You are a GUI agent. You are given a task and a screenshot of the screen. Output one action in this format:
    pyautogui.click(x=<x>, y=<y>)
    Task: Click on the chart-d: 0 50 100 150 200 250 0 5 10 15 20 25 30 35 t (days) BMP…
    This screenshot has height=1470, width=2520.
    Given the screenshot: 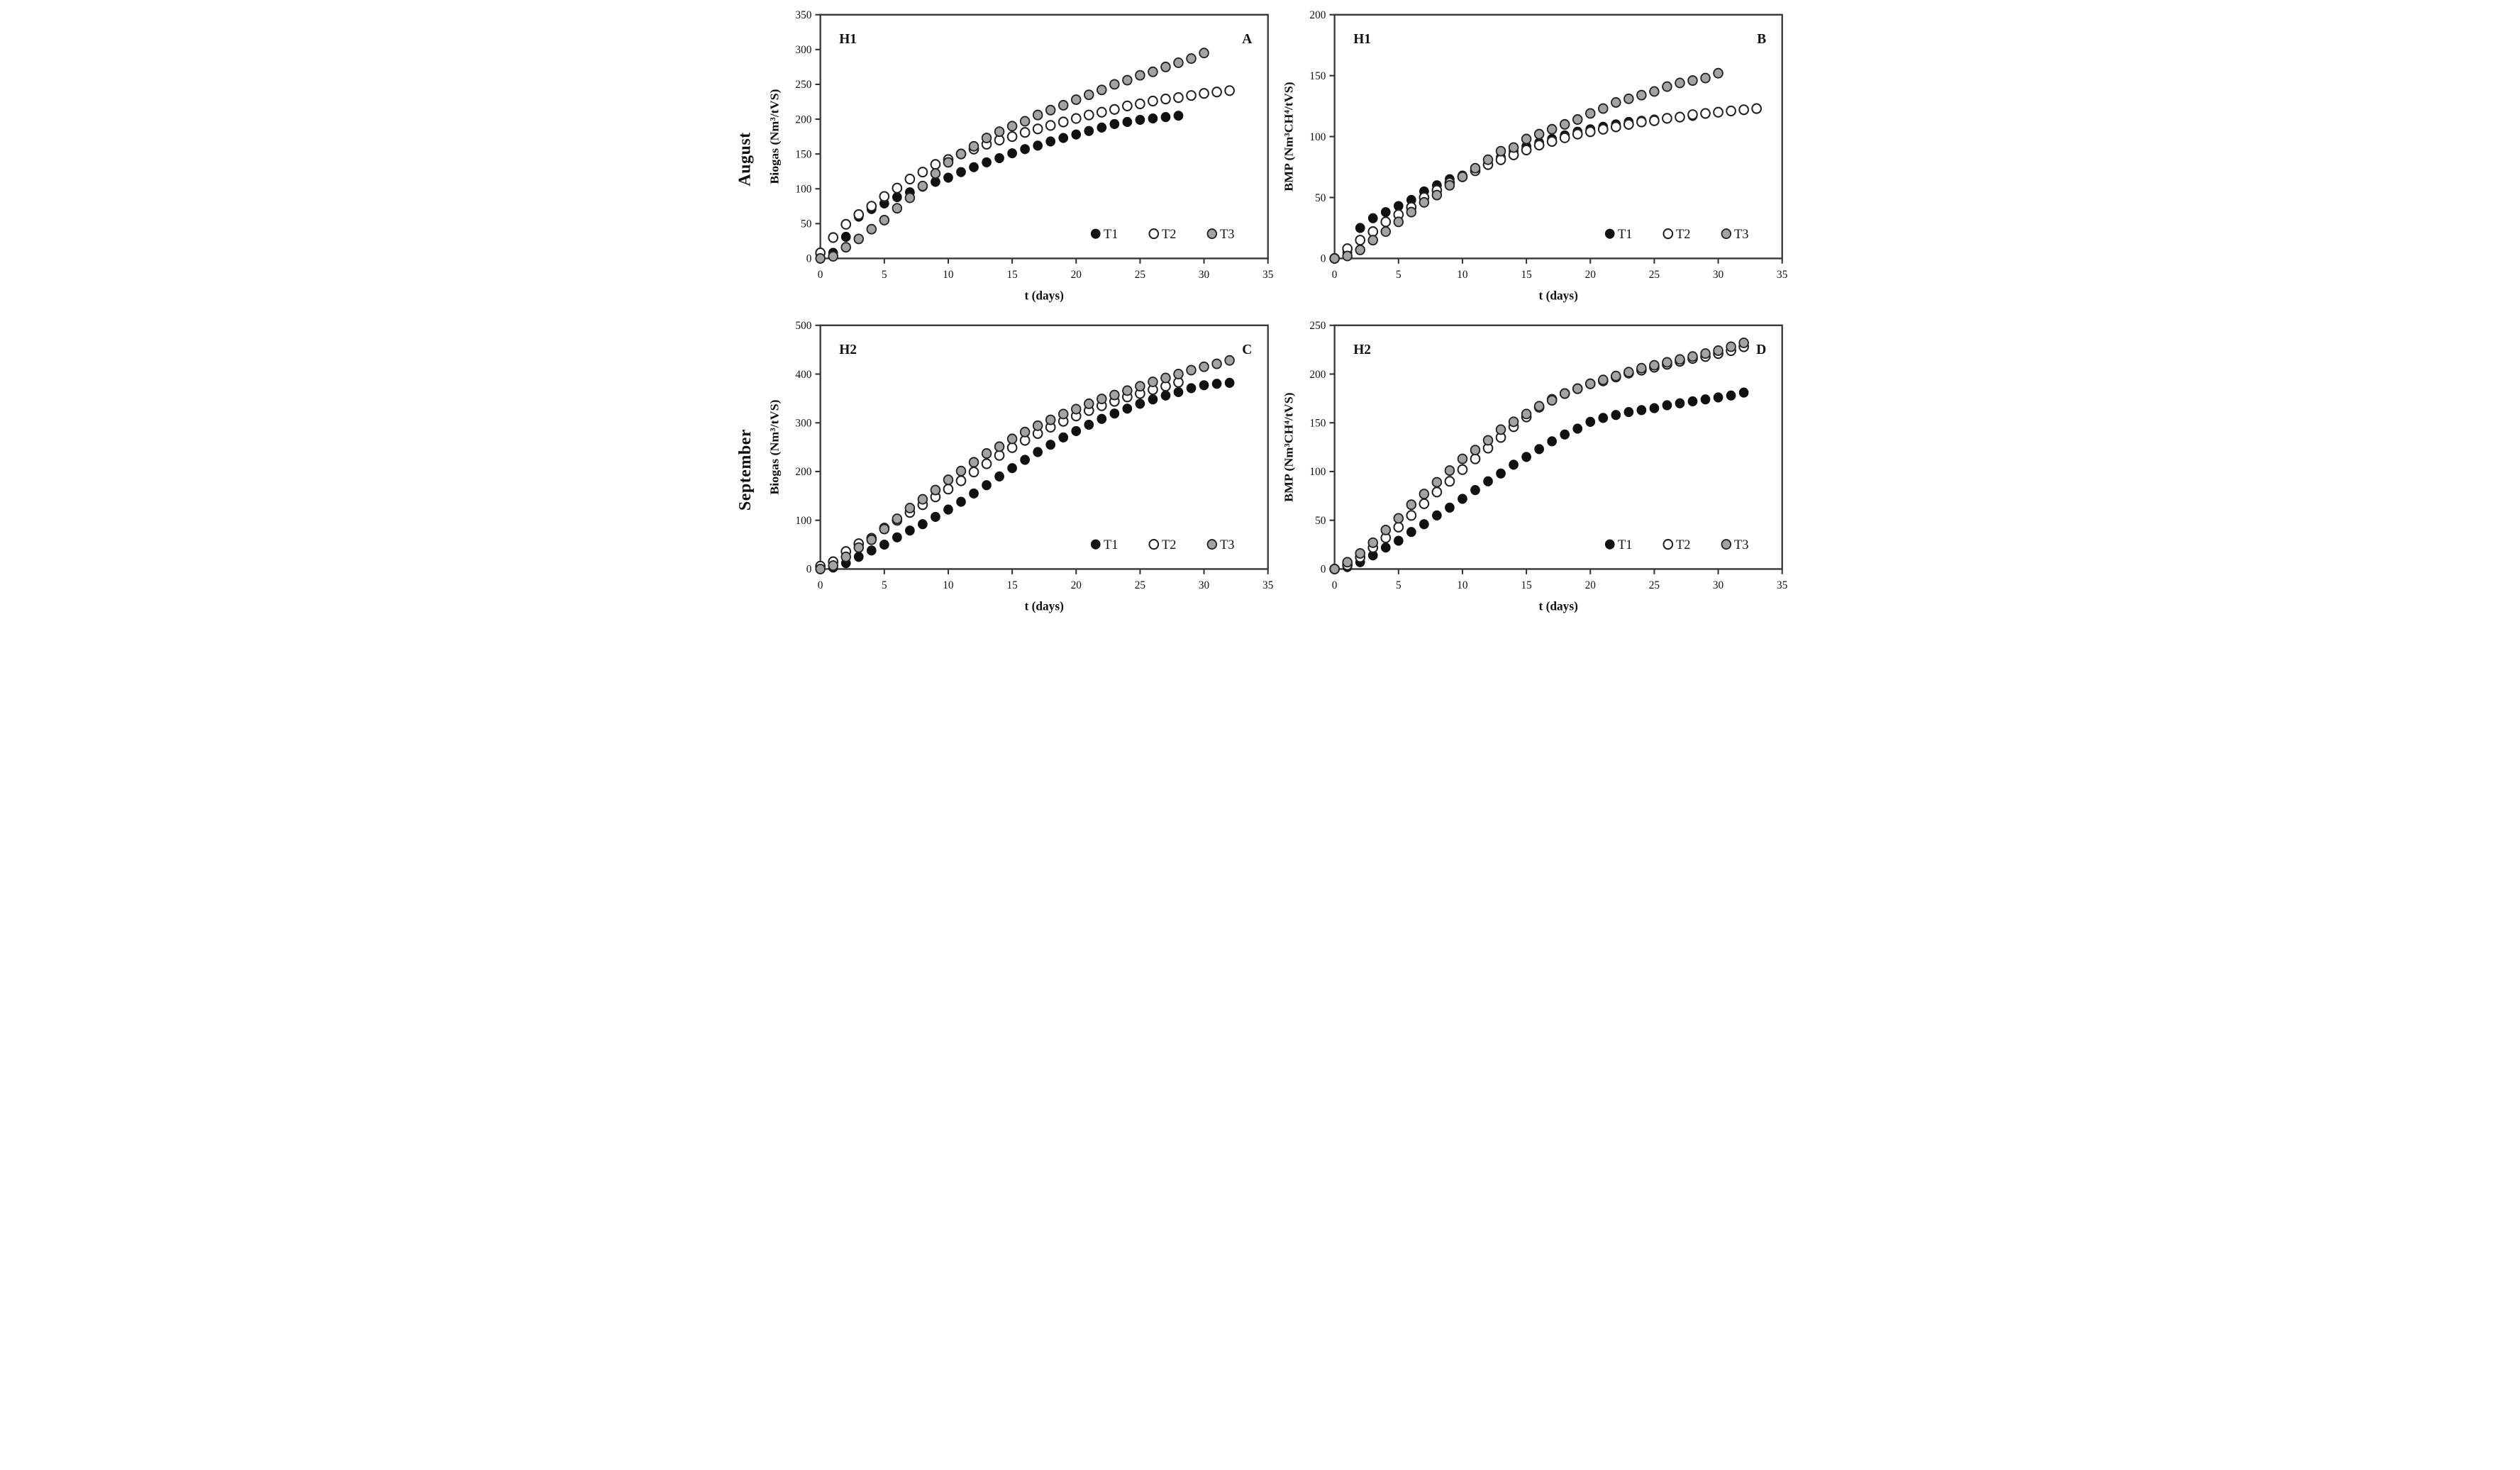 What is the action you would take?
    pyautogui.click(x=1534, y=466)
    